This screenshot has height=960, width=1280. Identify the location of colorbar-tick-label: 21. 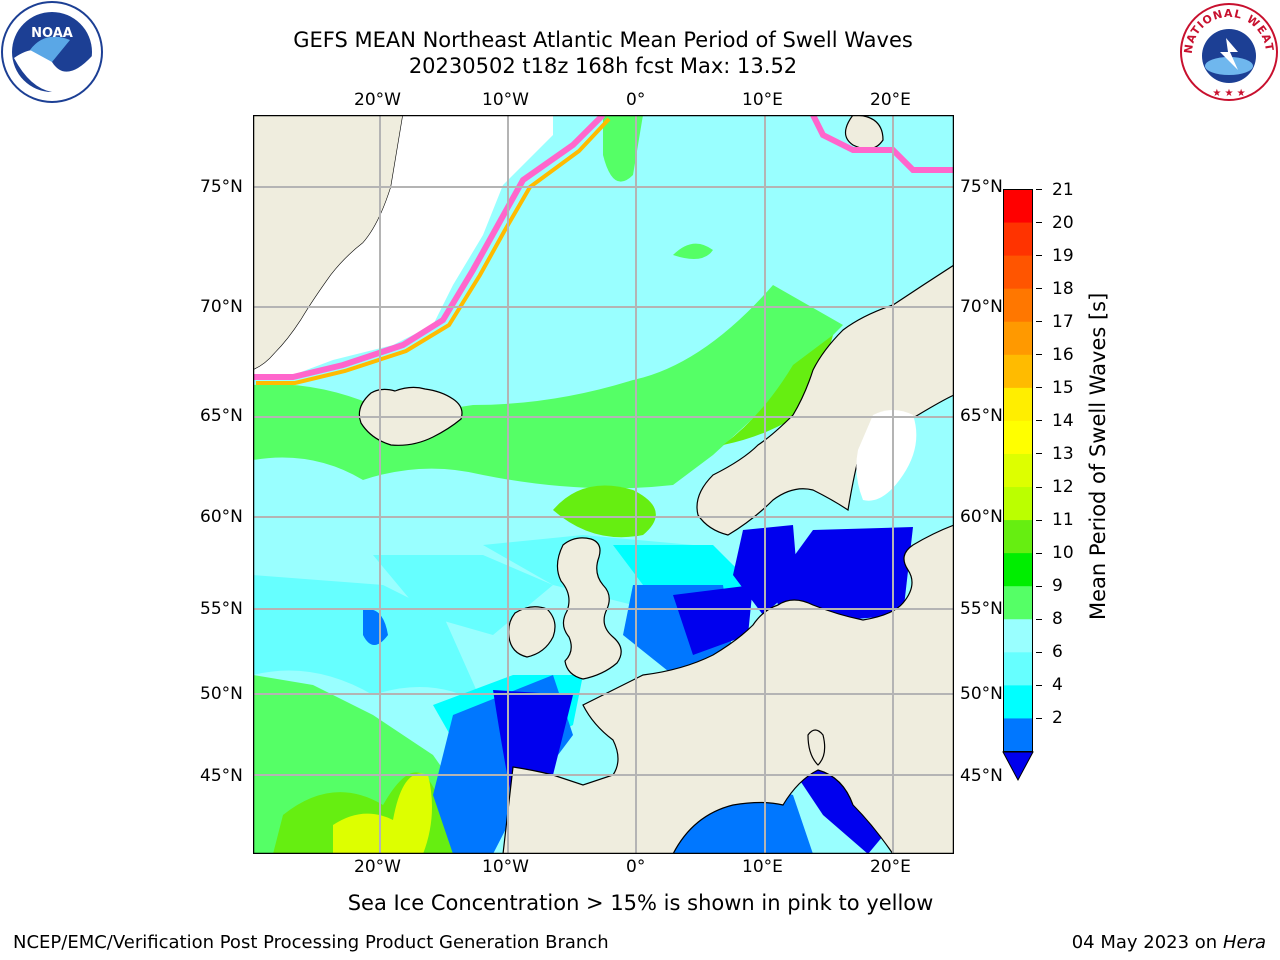
(1063, 189).